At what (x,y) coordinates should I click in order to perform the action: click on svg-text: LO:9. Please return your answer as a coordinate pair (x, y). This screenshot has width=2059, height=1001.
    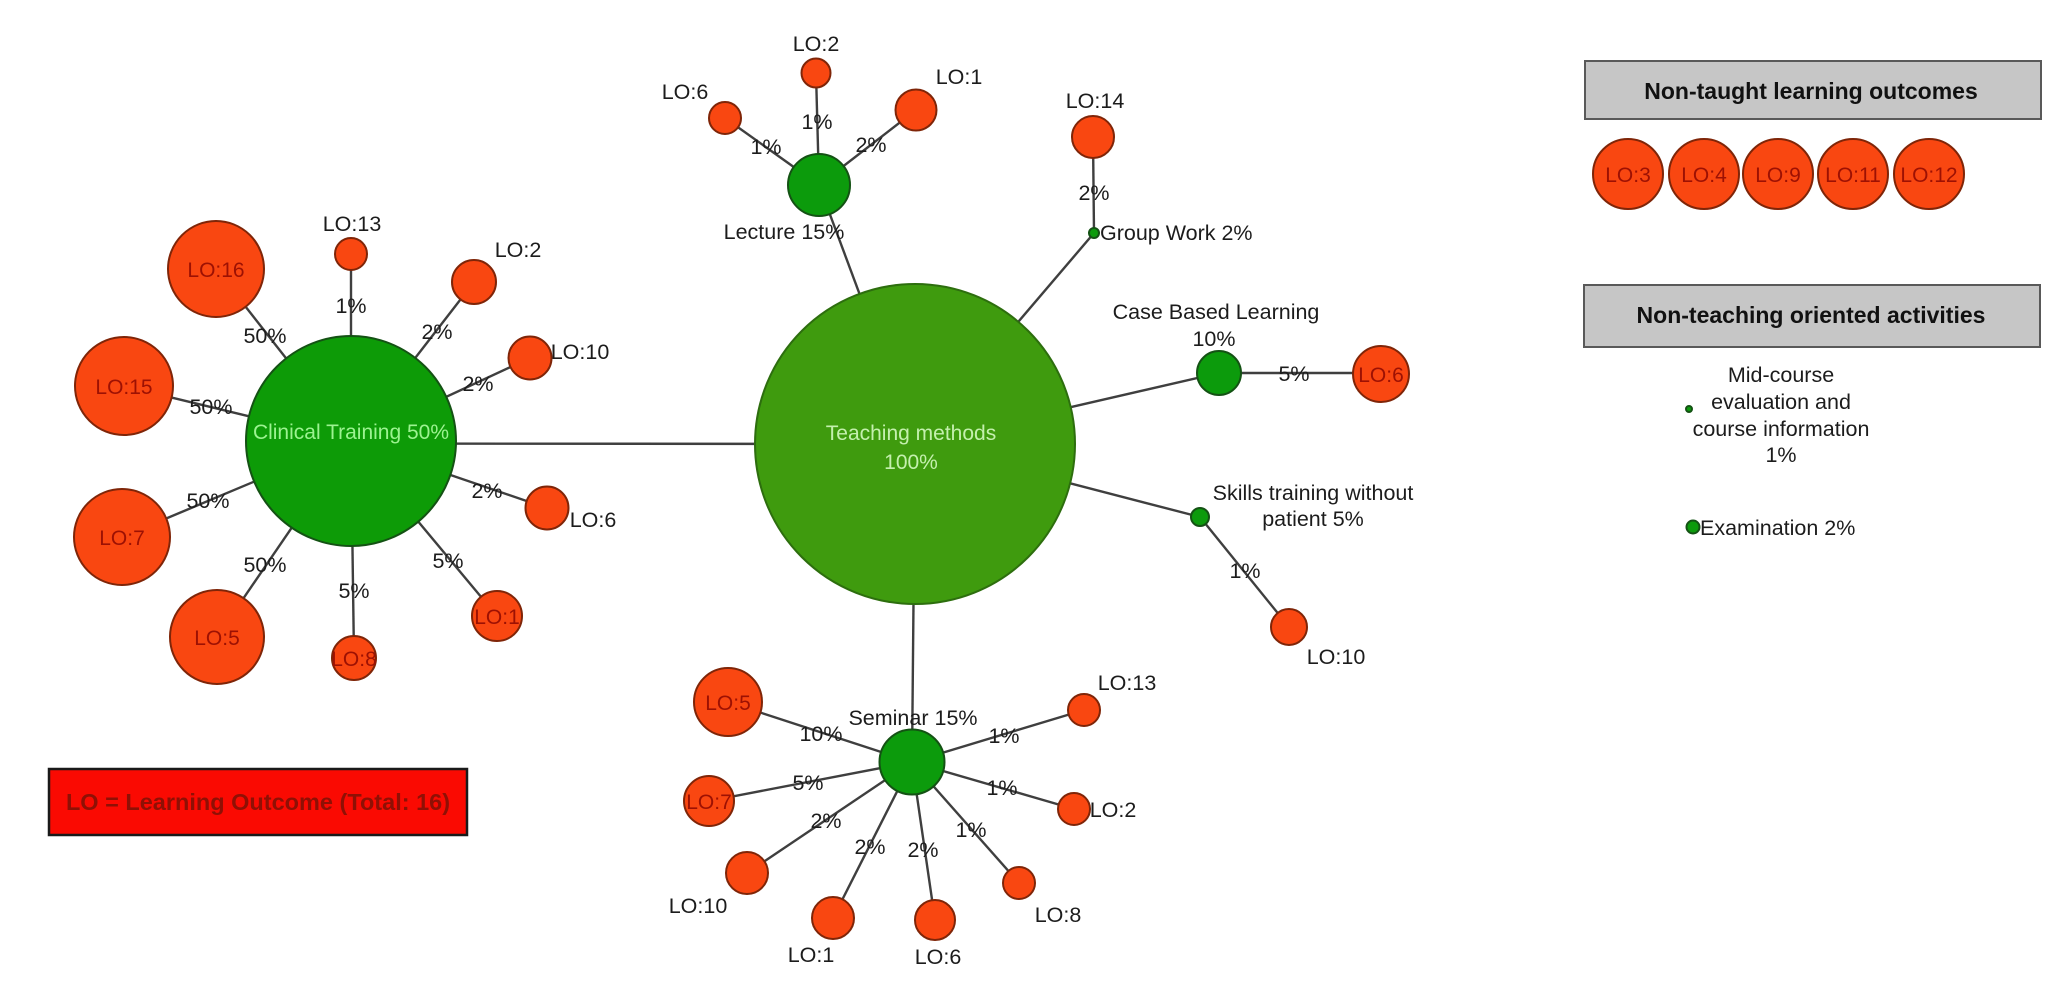
    Looking at the image, I should click on (1778, 175).